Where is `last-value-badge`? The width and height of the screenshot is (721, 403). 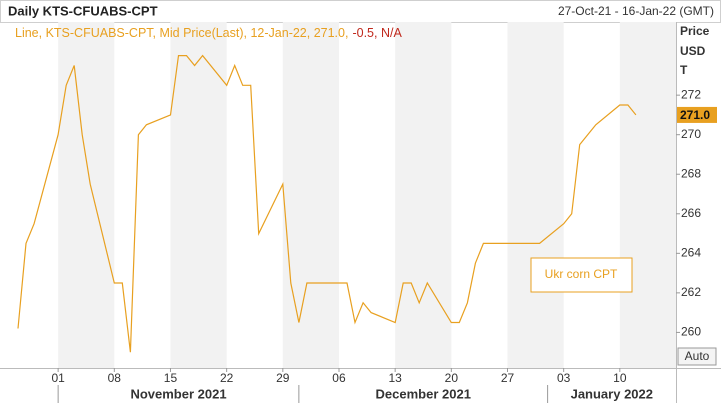 last-value-badge is located at coordinates (697, 114).